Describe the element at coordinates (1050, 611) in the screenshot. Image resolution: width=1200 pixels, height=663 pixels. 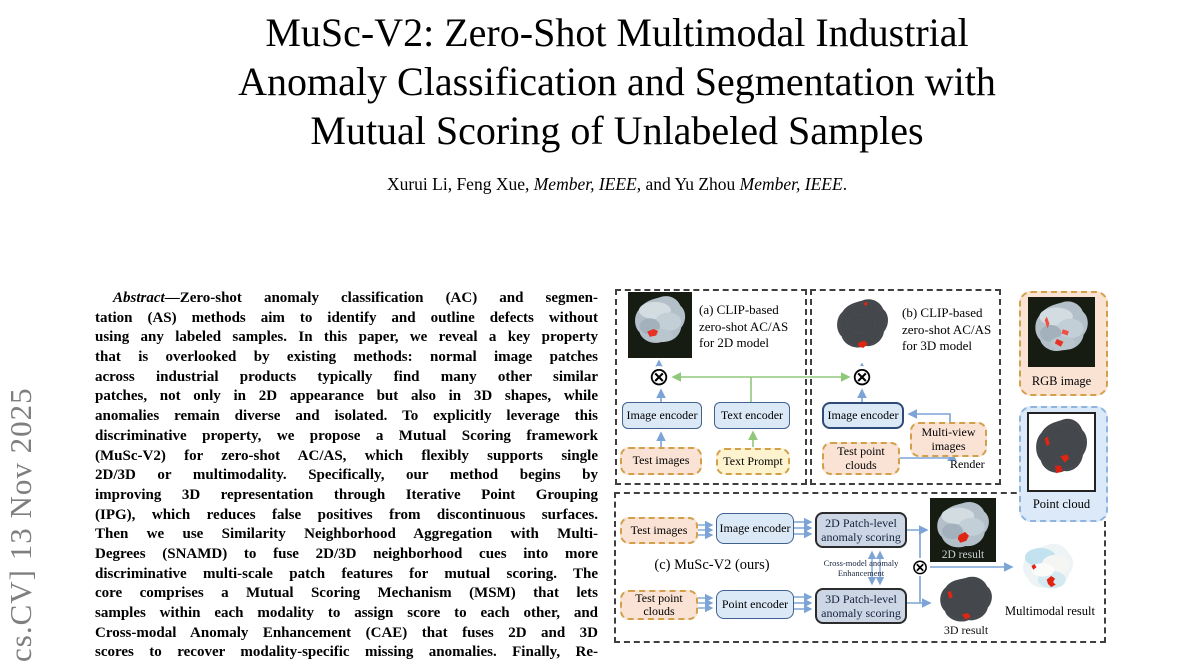
I see `multimodal-result-label: Multimodal result` at that location.